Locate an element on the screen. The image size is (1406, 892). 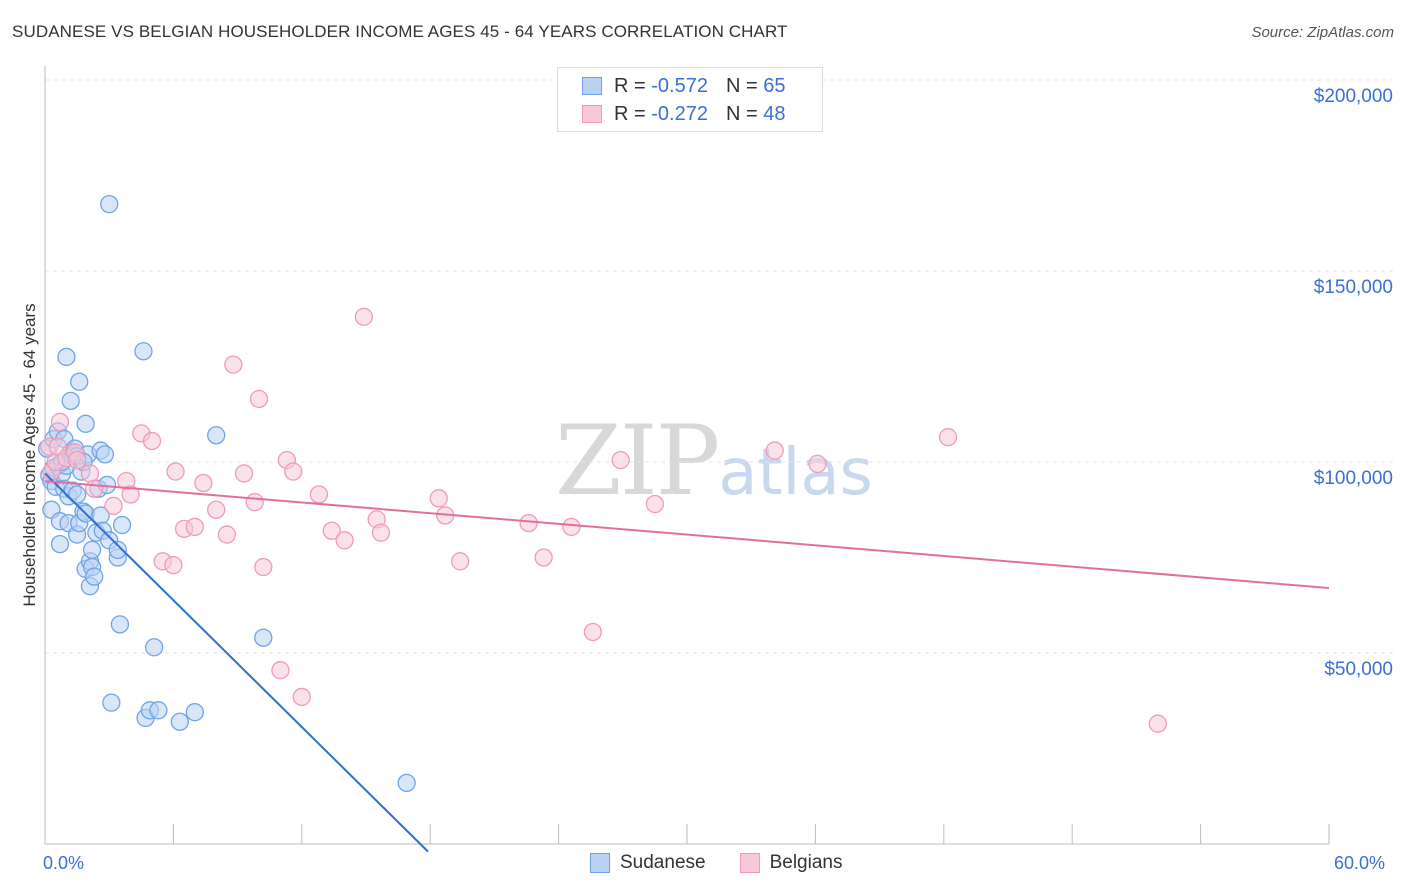
sudanese-trend-line is located at coordinates (236, 662).